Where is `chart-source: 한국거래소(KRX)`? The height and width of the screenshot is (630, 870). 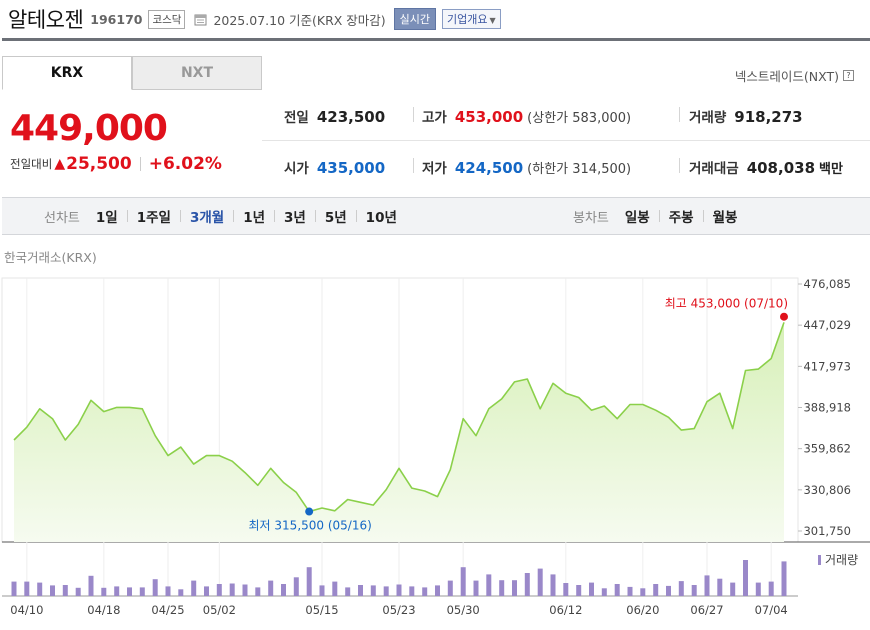 chart-source: 한국거래소(KRX) is located at coordinates (50, 257).